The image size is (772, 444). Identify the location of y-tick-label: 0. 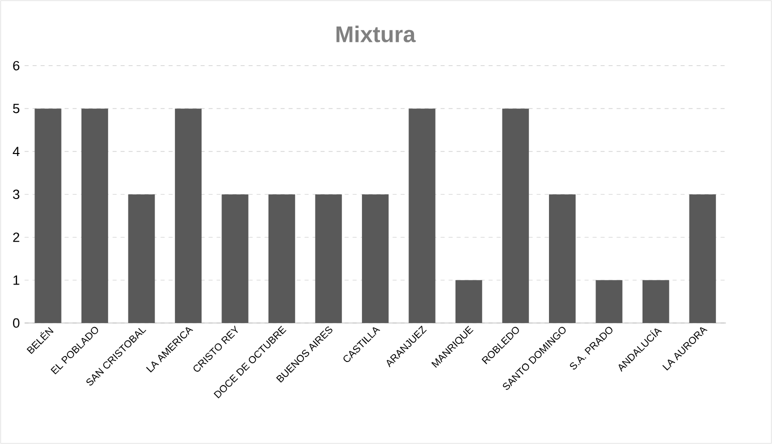
(16, 323).